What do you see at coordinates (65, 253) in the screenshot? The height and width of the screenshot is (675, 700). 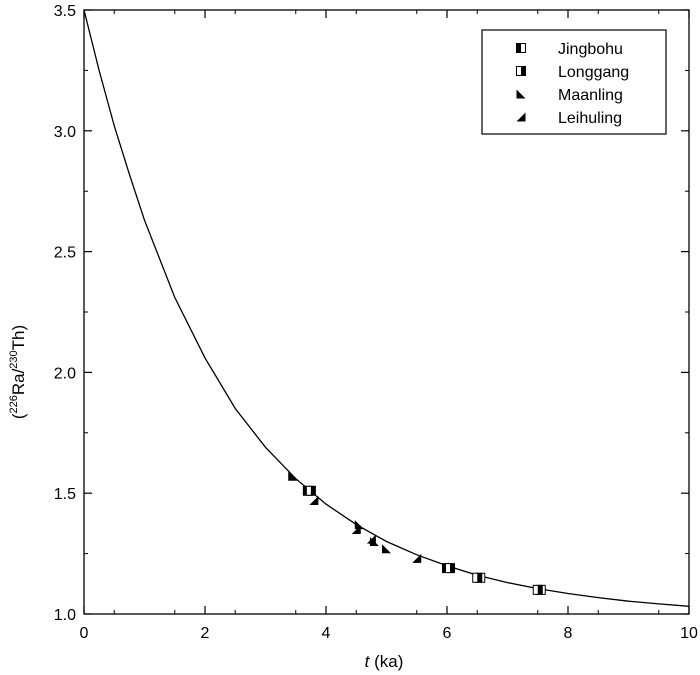 I see `y-tick-label: 2.5` at bounding box center [65, 253].